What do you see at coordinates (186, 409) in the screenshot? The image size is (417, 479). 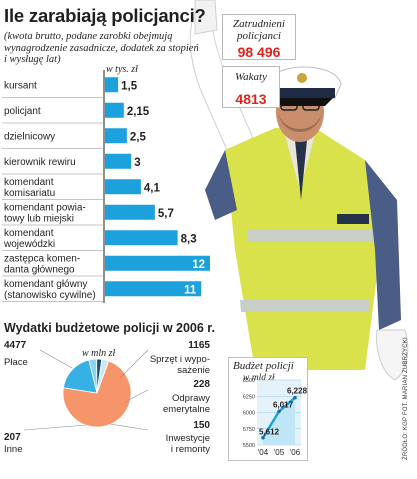 I see `pie-label-odprawy-2: emerytalne` at bounding box center [186, 409].